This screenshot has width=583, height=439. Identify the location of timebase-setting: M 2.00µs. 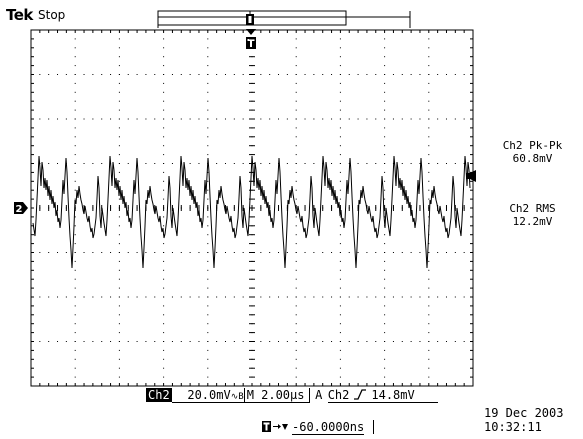
(277, 395).